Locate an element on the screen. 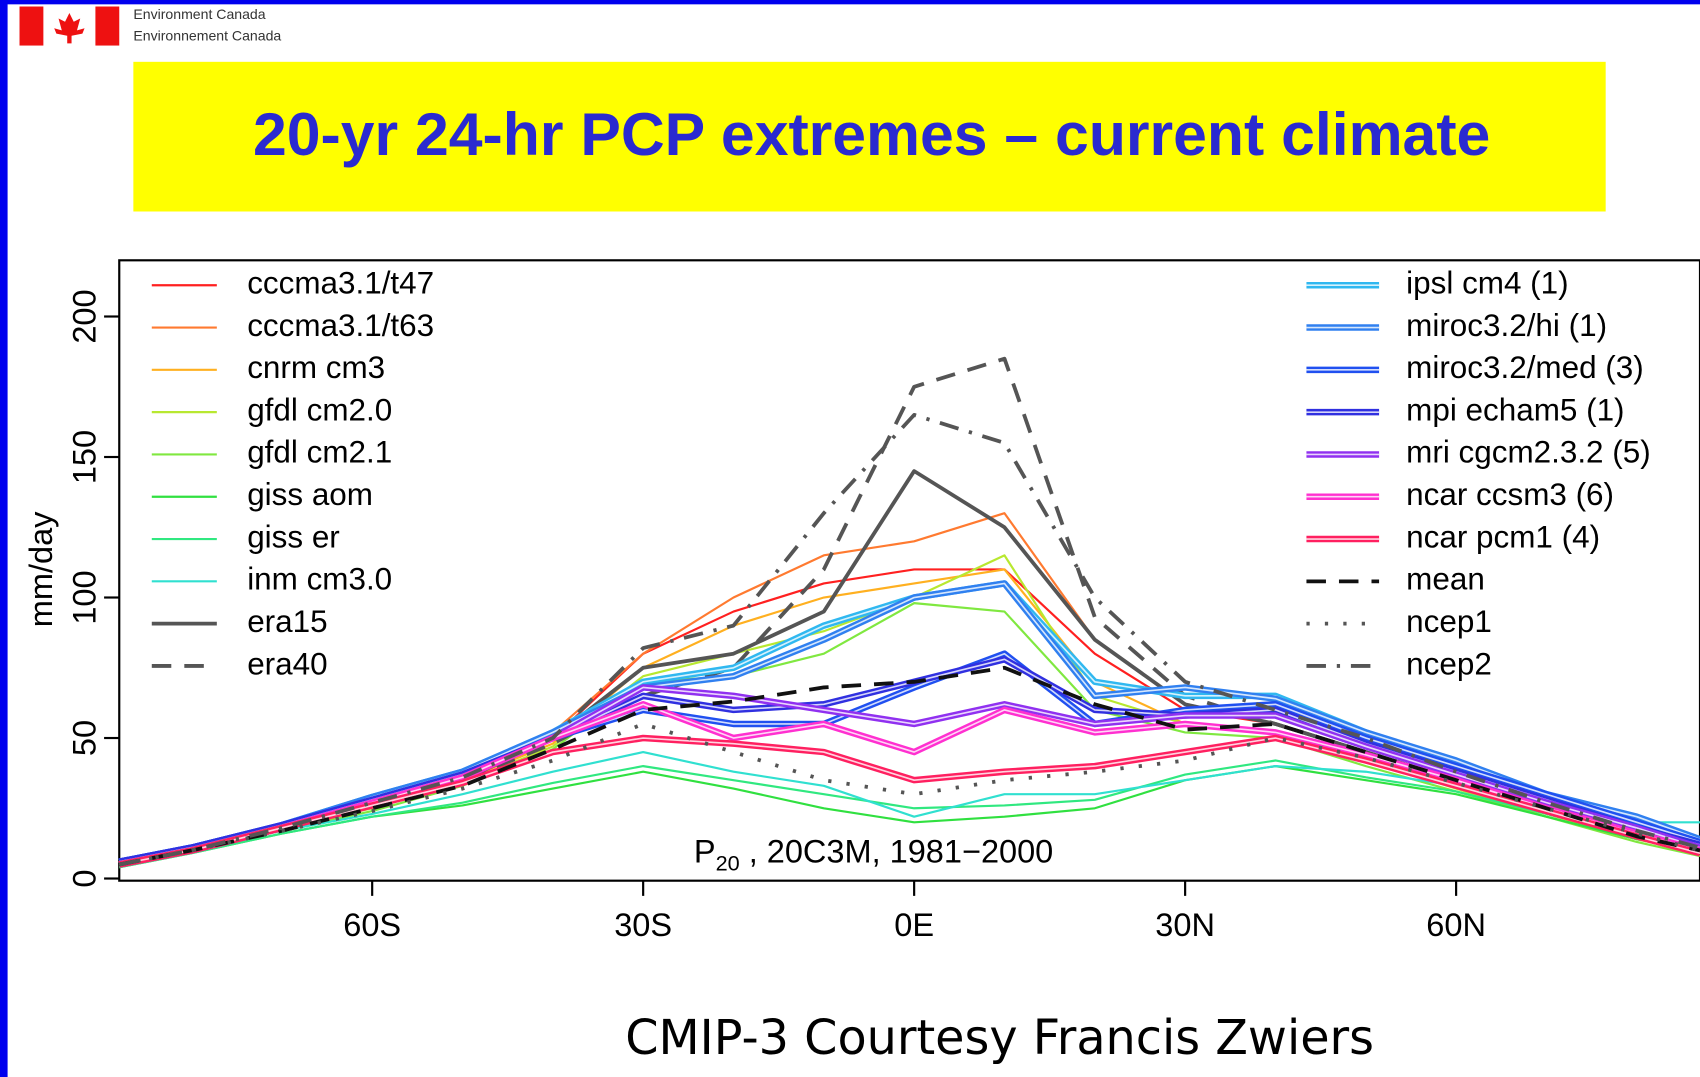 The image size is (1700, 1077). annotation-main: P is located at coordinates (705, 851).